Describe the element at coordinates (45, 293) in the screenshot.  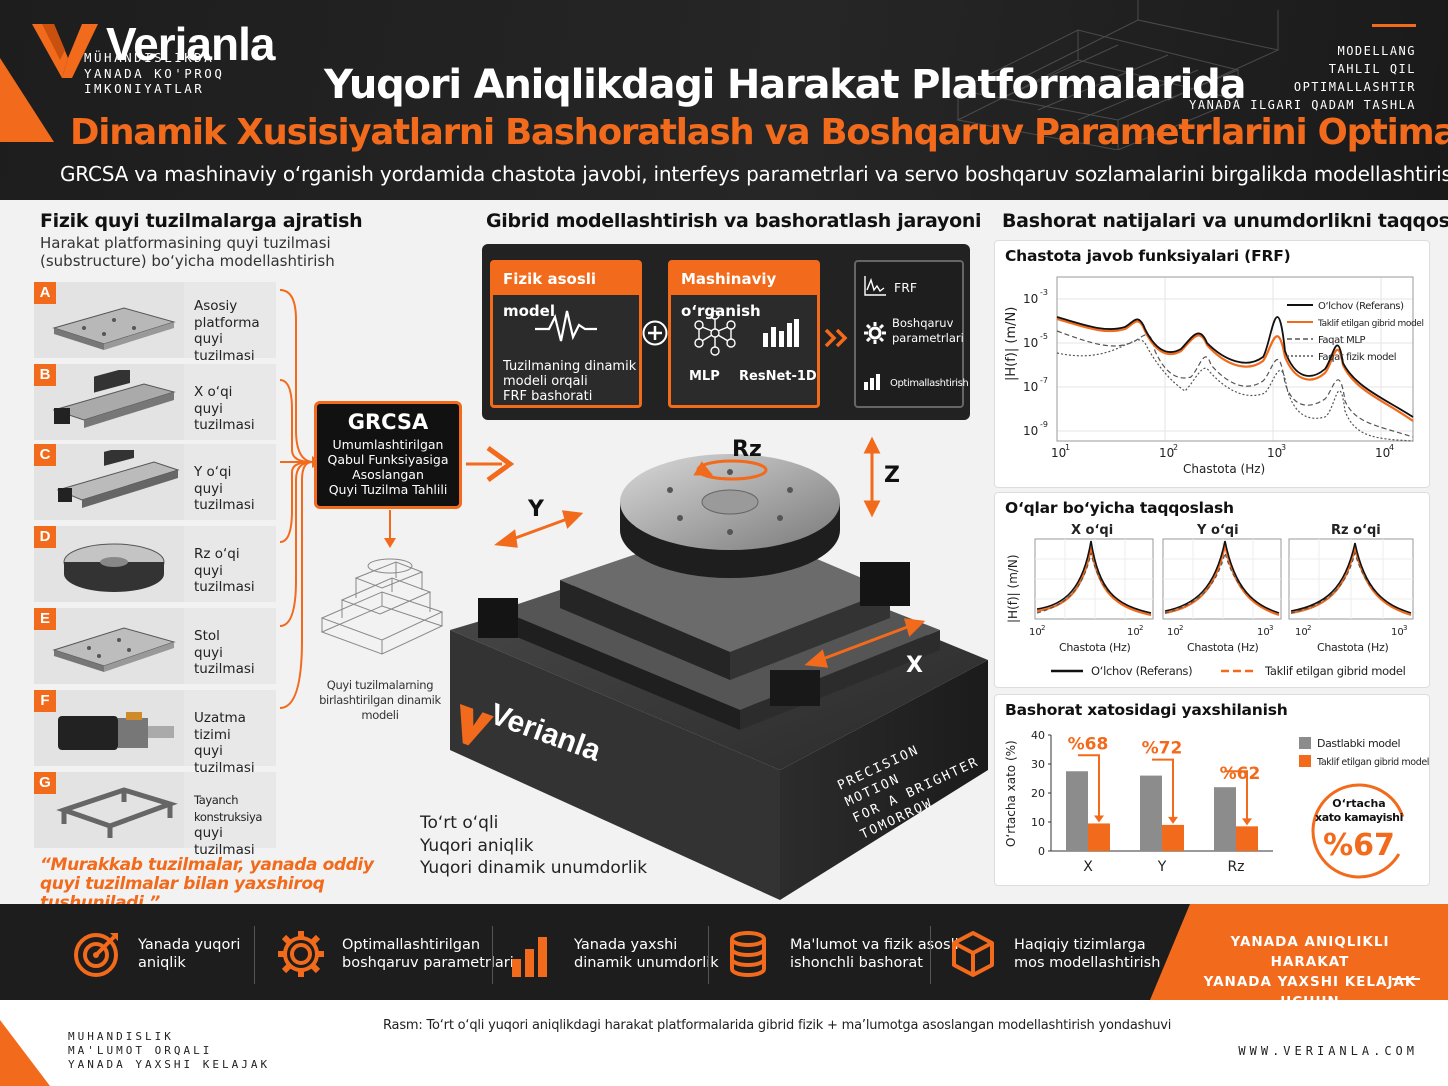
I see `item-letter: A` at that location.